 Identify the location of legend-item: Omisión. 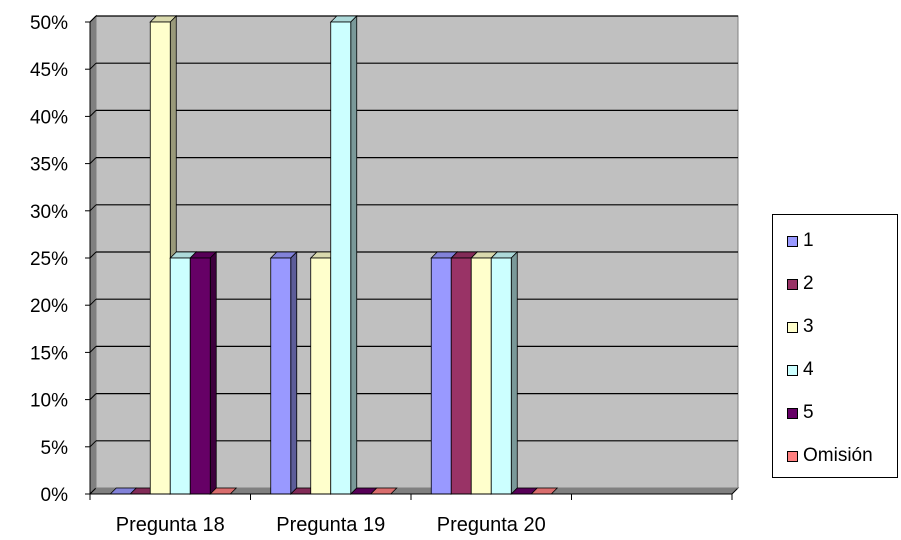
(830, 456).